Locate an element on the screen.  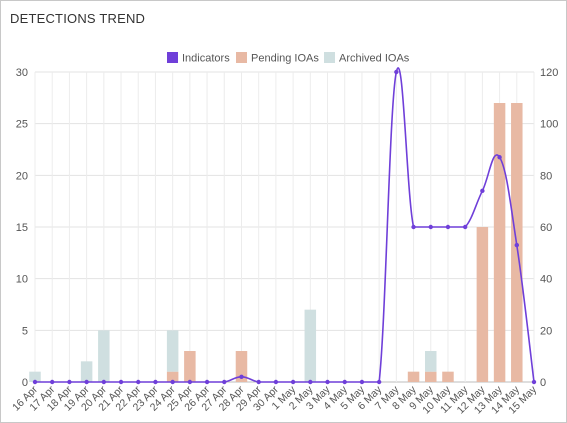
left-tick-label: 20 is located at coordinates (22, 176).